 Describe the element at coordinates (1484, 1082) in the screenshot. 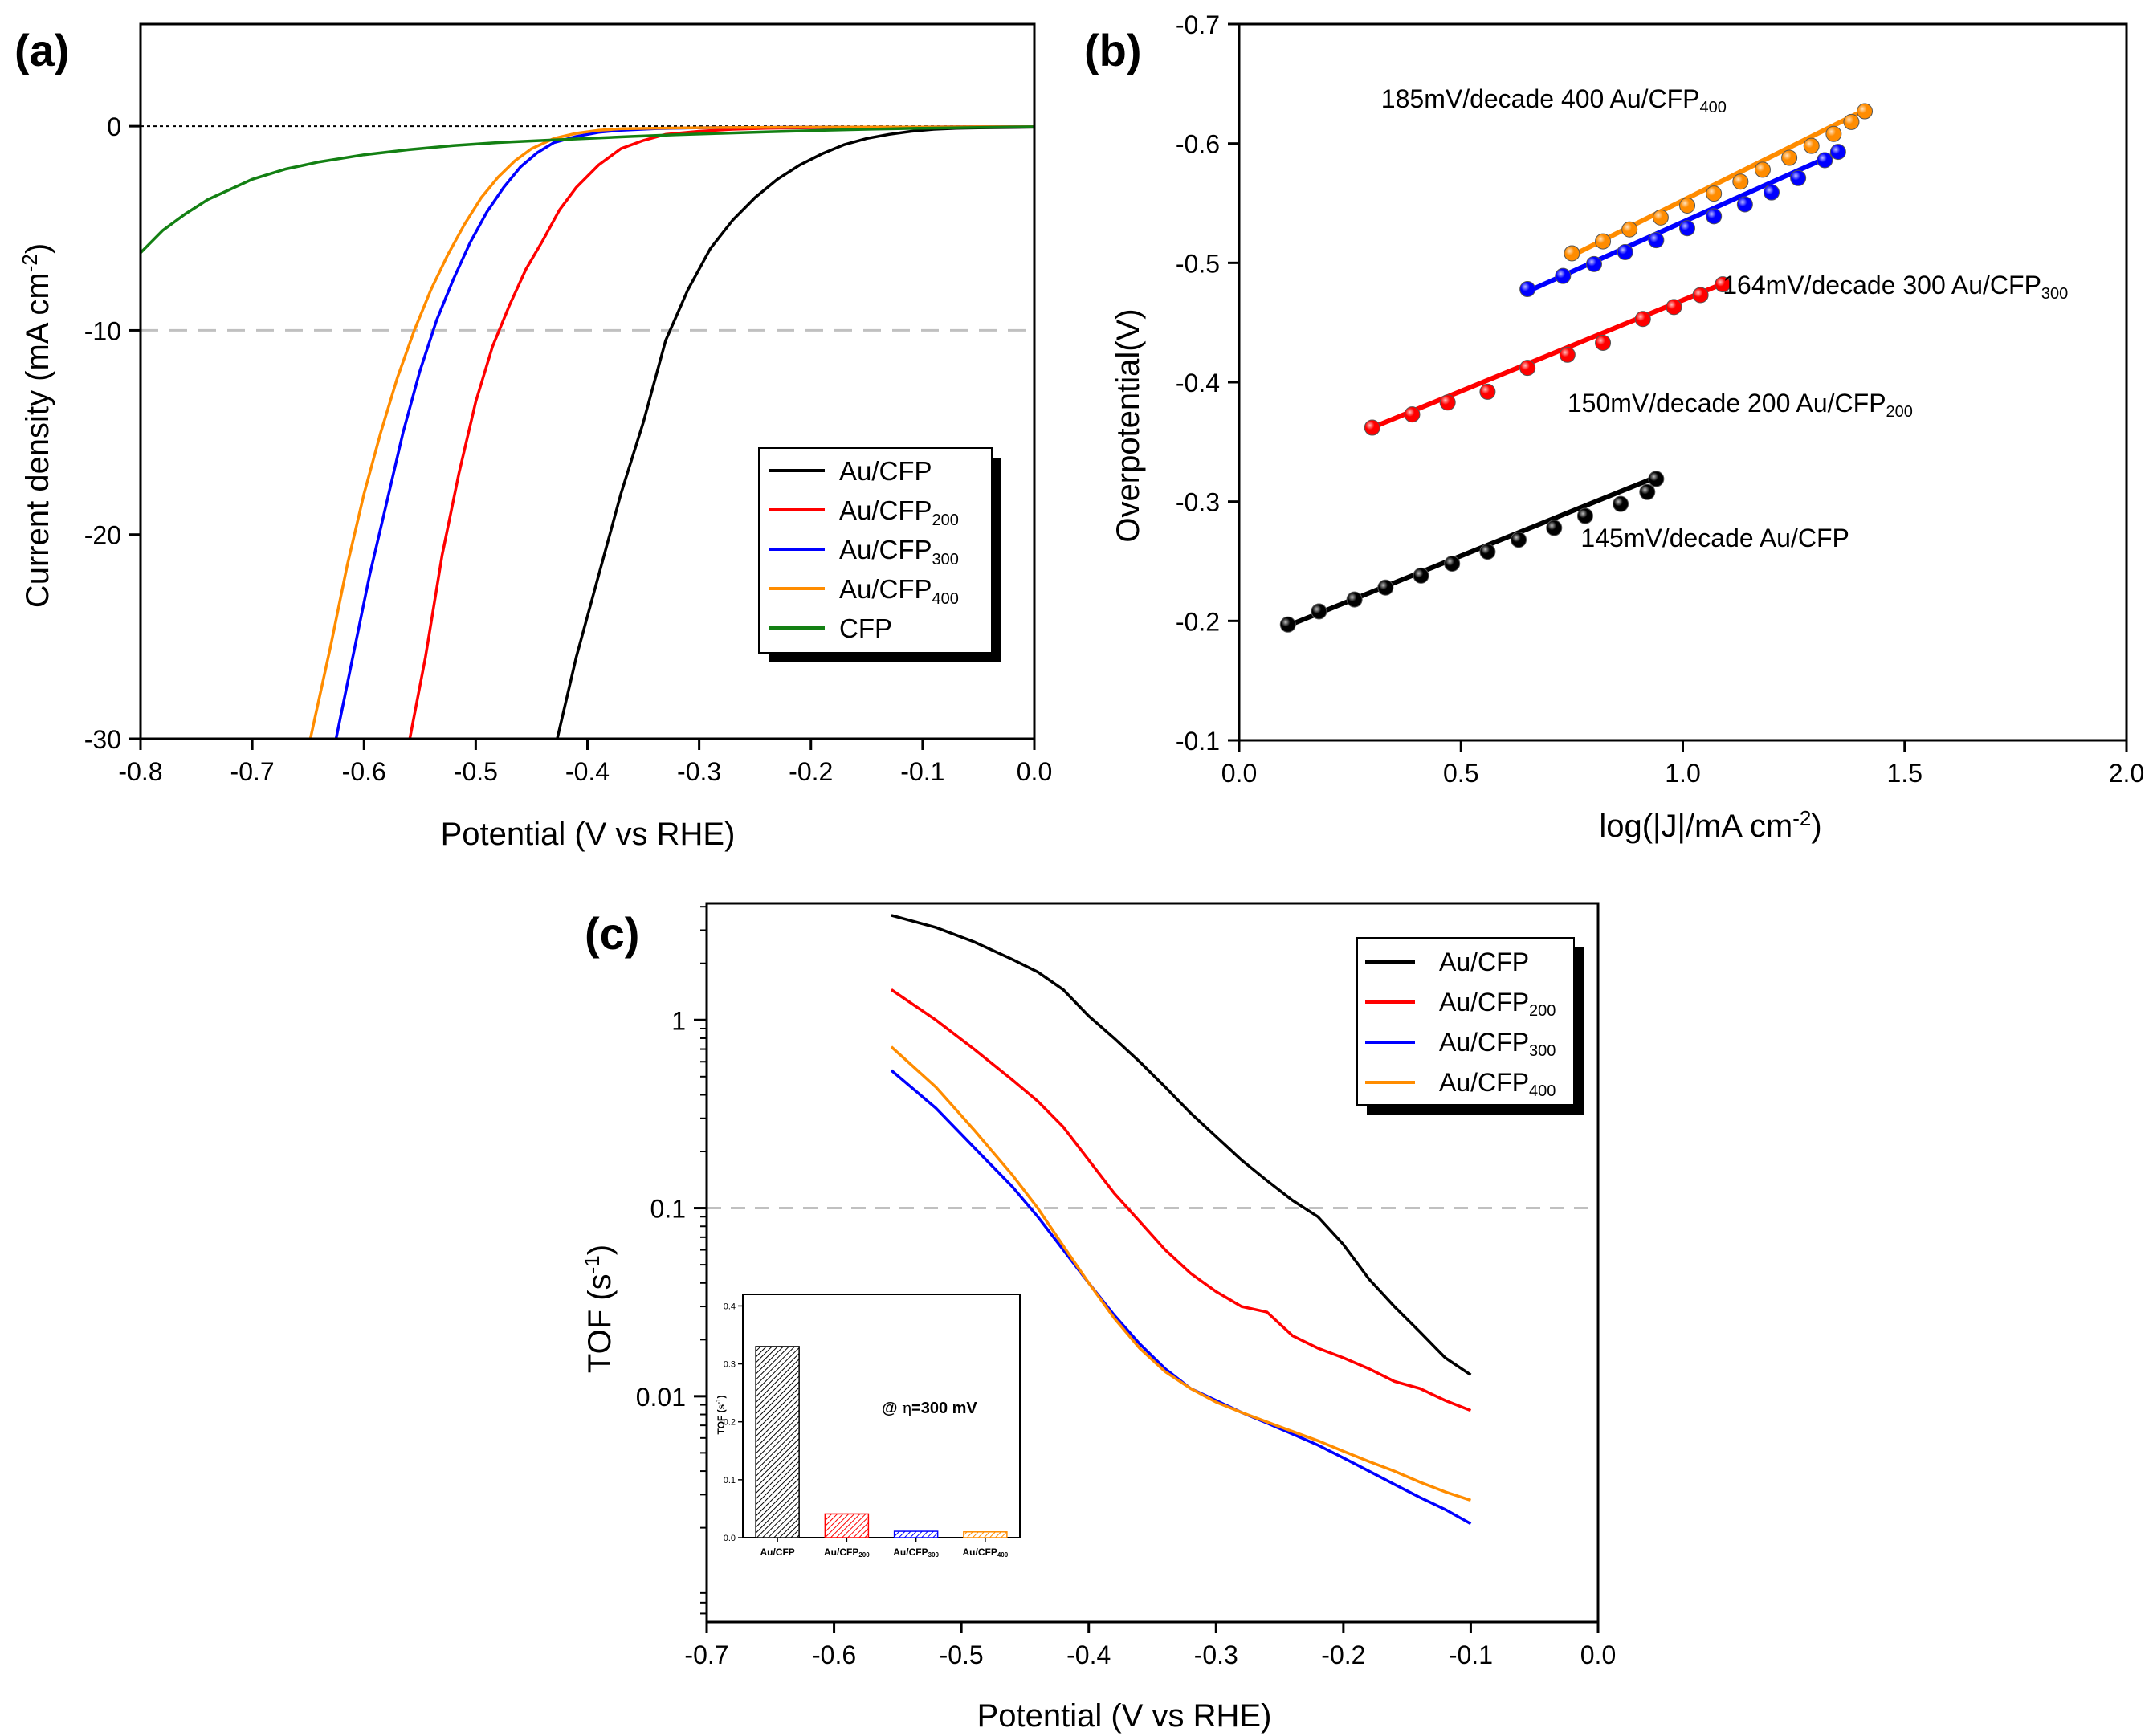

I see `panel-c-legend-label-au-cfp400-base: Au/CFP` at that location.